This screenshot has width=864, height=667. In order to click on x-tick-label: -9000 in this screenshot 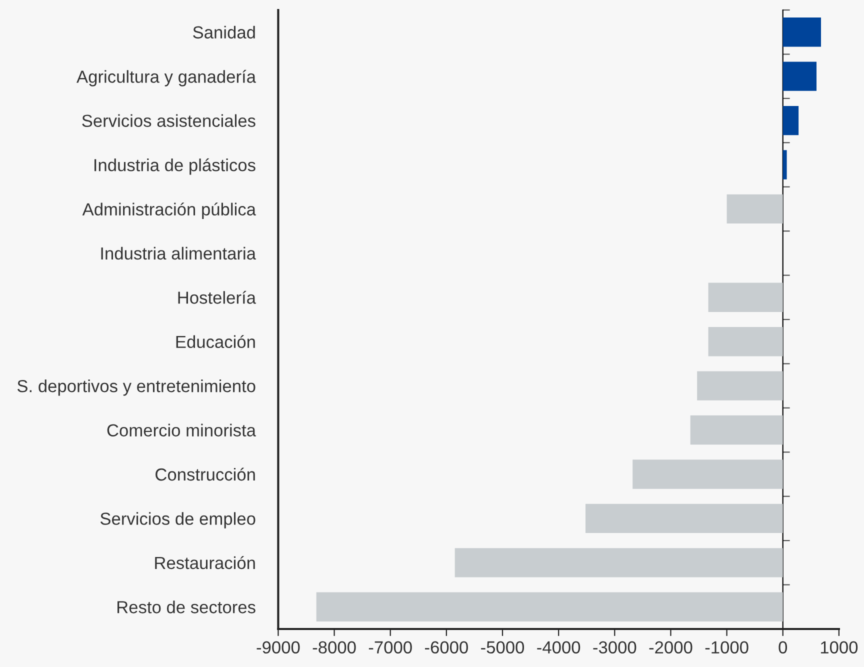, I will do `click(278, 647)`.